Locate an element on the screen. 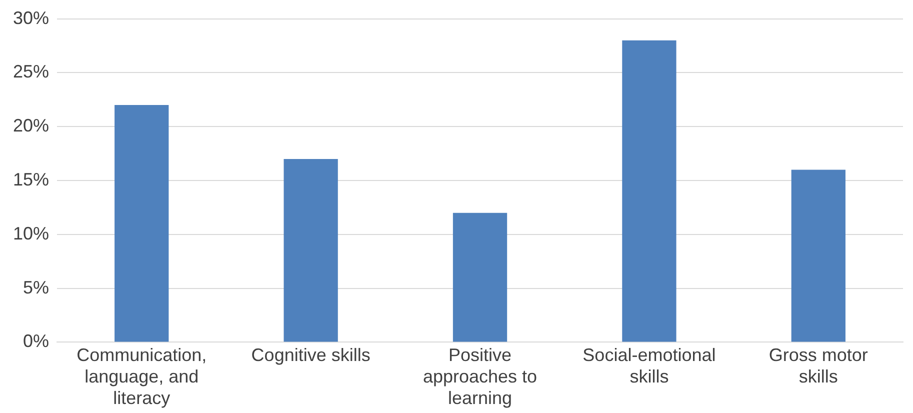 The image size is (913, 413). x-tick-label: Communication, language, and literacy is located at coordinates (141, 376).